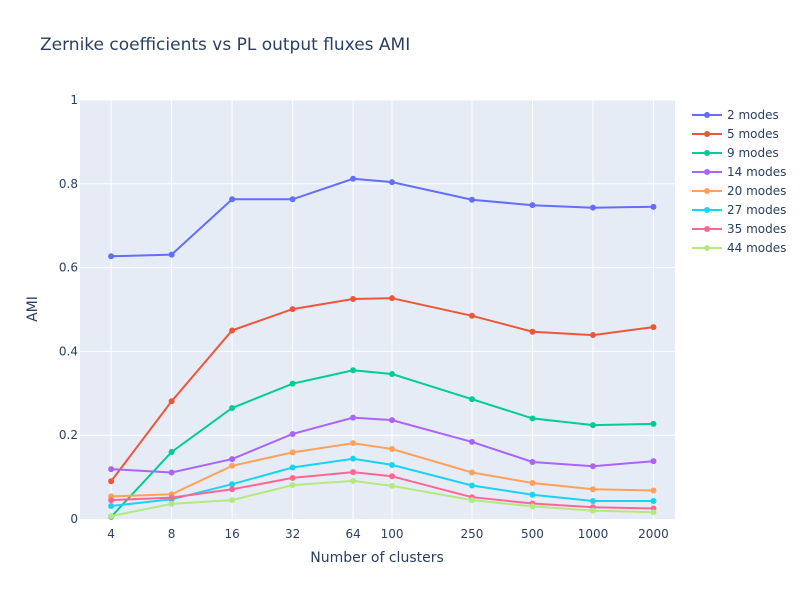  What do you see at coordinates (739, 191) in the screenshot?
I see `legend-item: 20 modes` at bounding box center [739, 191].